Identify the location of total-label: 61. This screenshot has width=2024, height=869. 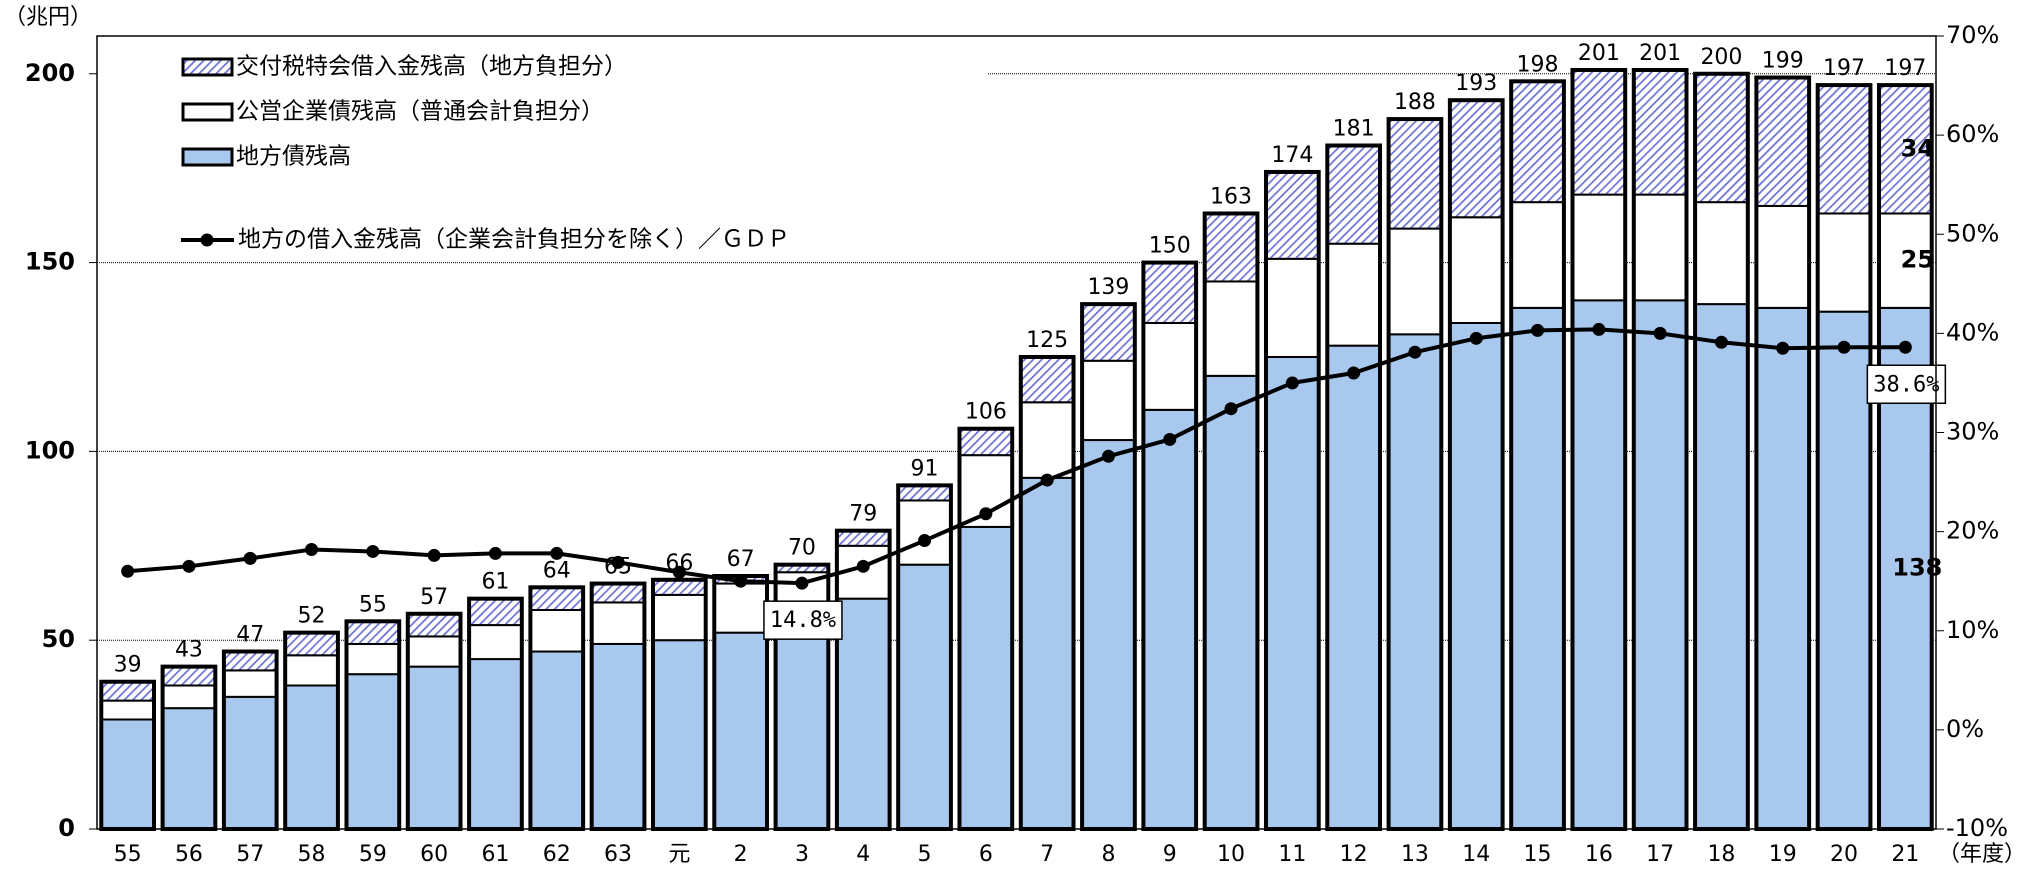
(495, 582).